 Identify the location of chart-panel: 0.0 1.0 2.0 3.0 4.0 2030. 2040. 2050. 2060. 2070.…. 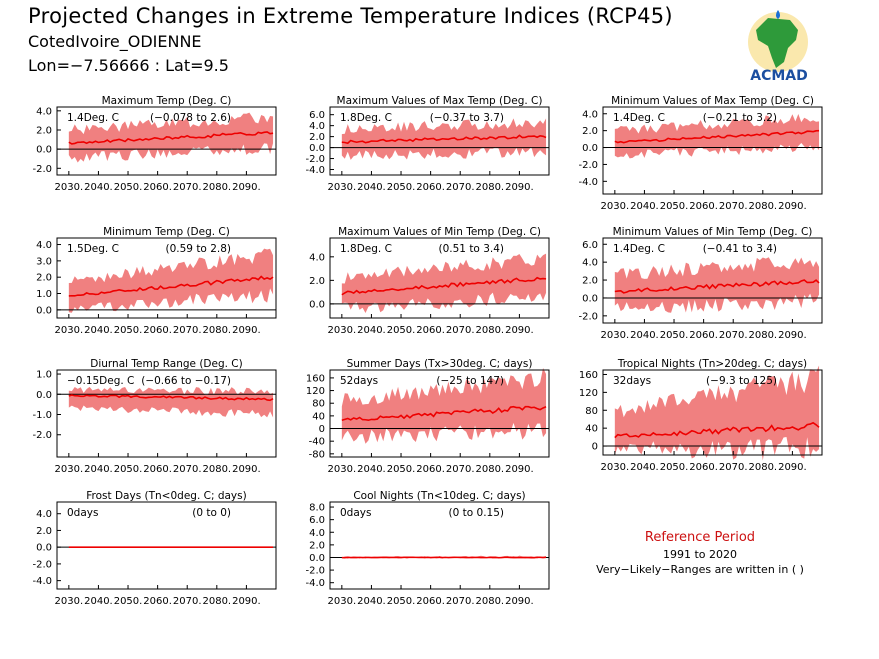
(156, 281).